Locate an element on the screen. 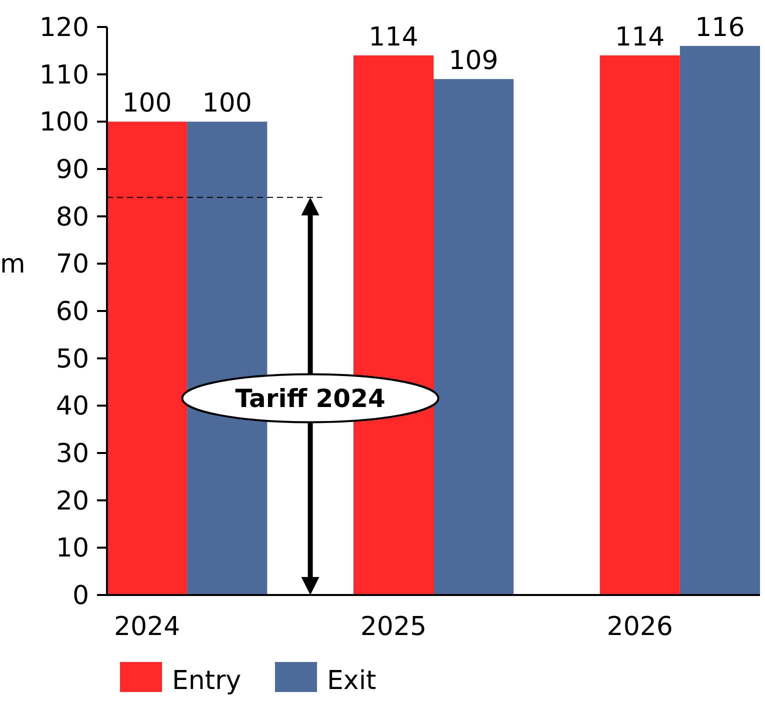  y-tick-label: 120 is located at coordinates (64, 28).